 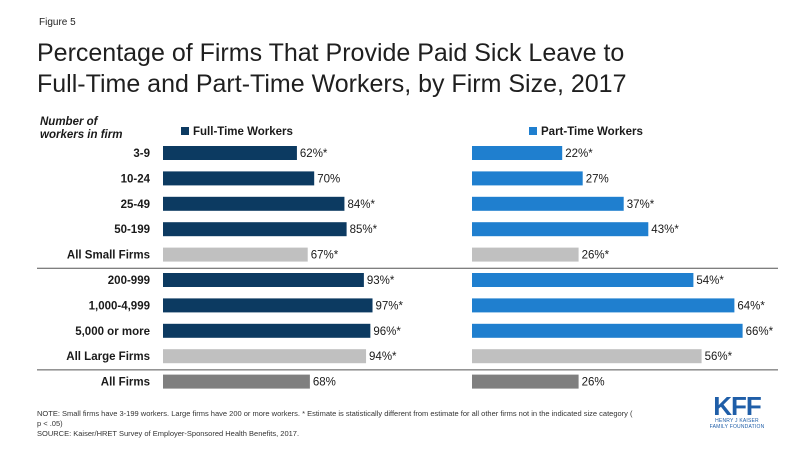 What do you see at coordinates (597, 179) in the screenshot?
I see `part-time-value-label: 27%` at bounding box center [597, 179].